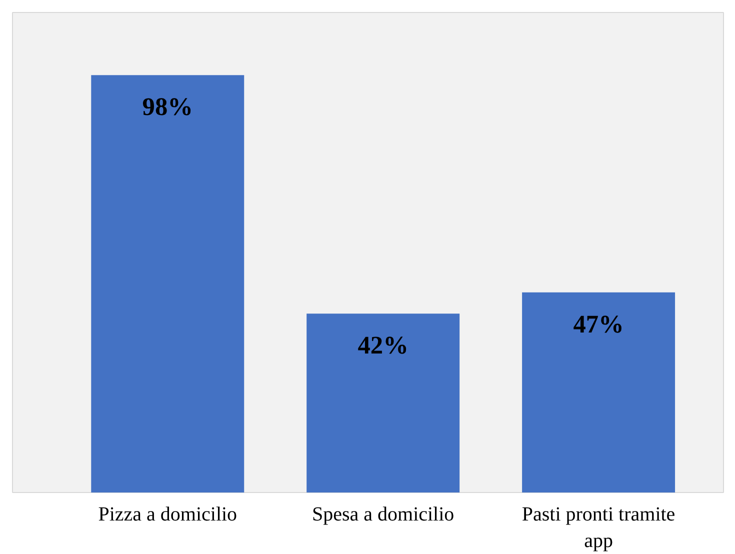  What do you see at coordinates (383, 515) in the screenshot?
I see `x-tick-label: Spesa a domicilio` at bounding box center [383, 515].